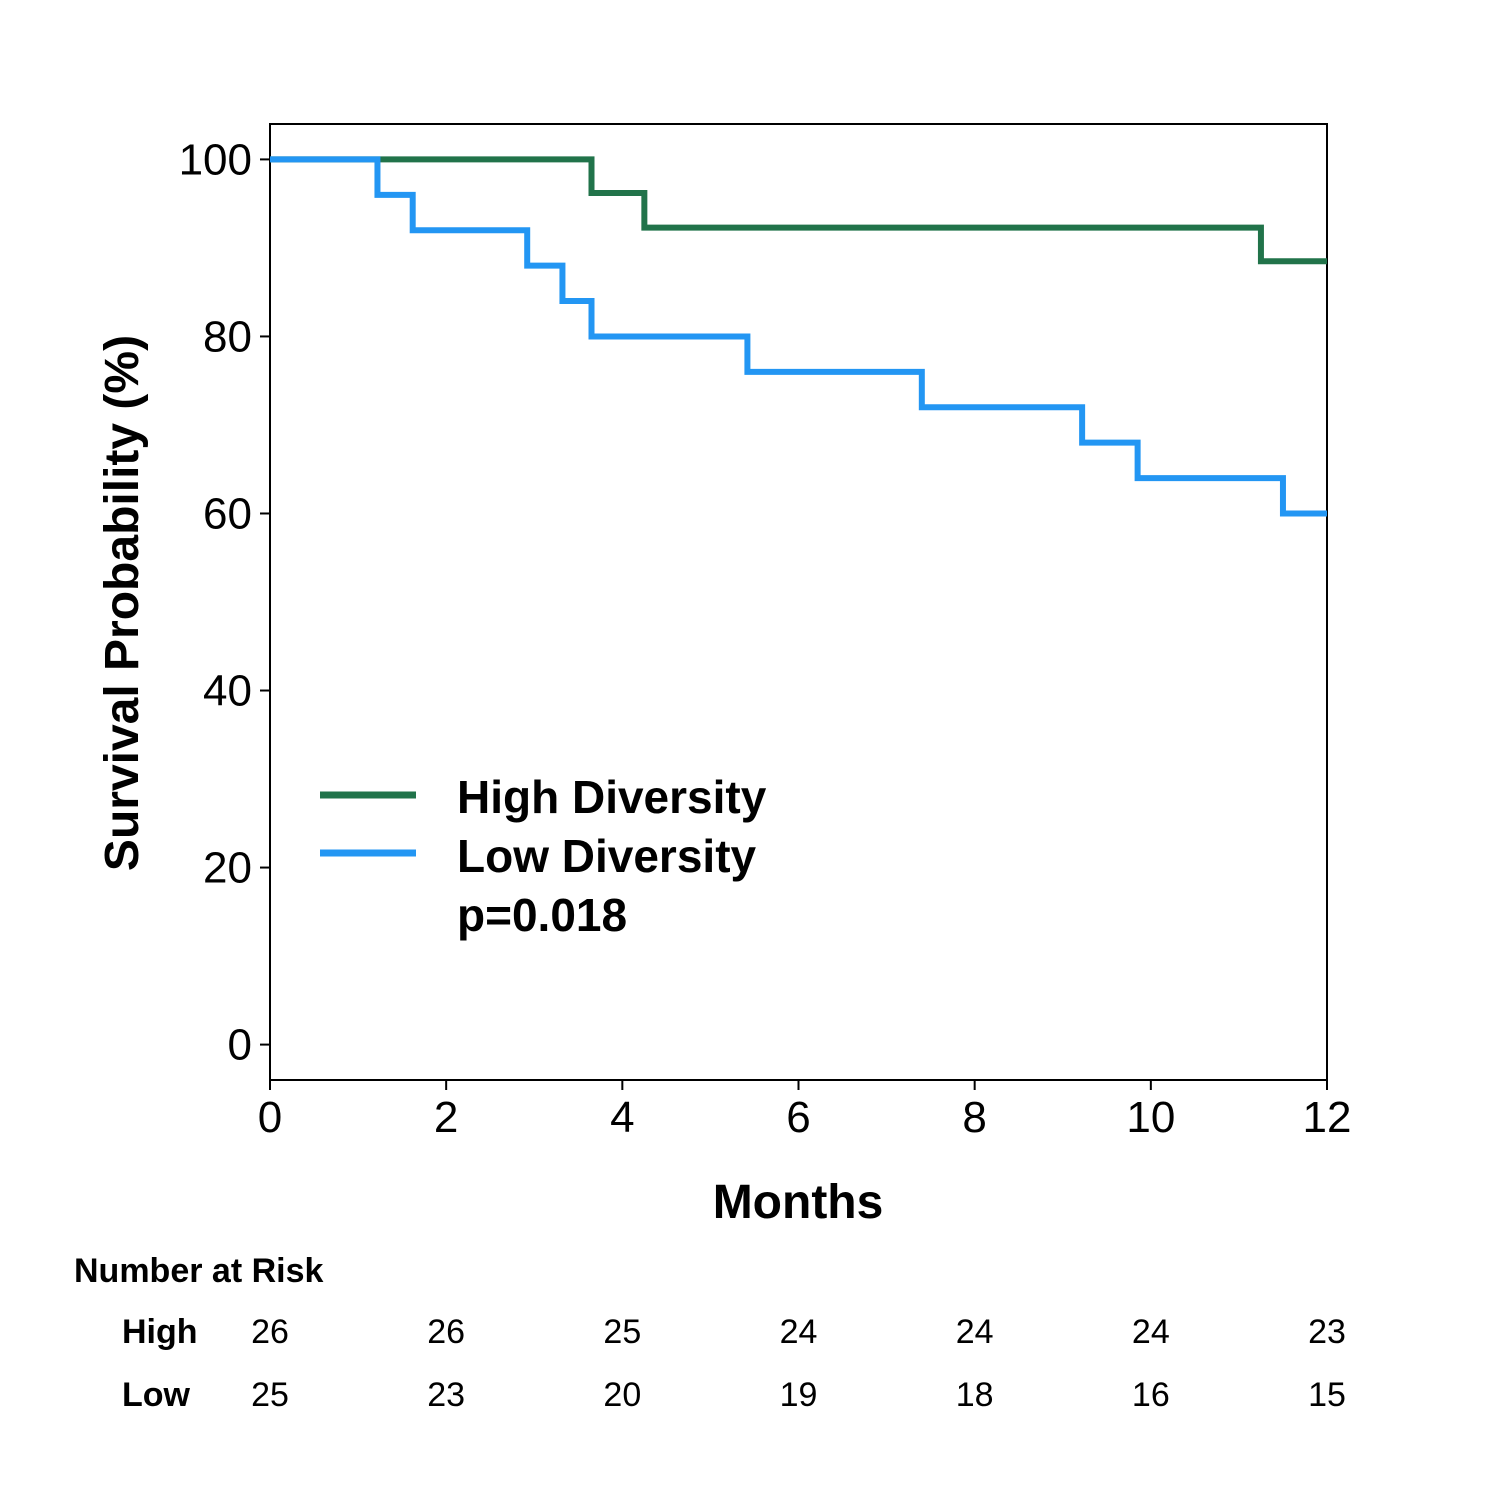 The width and height of the screenshot is (1500, 1500). What do you see at coordinates (798, 1202) in the screenshot?
I see `x-axis-title: Months` at bounding box center [798, 1202].